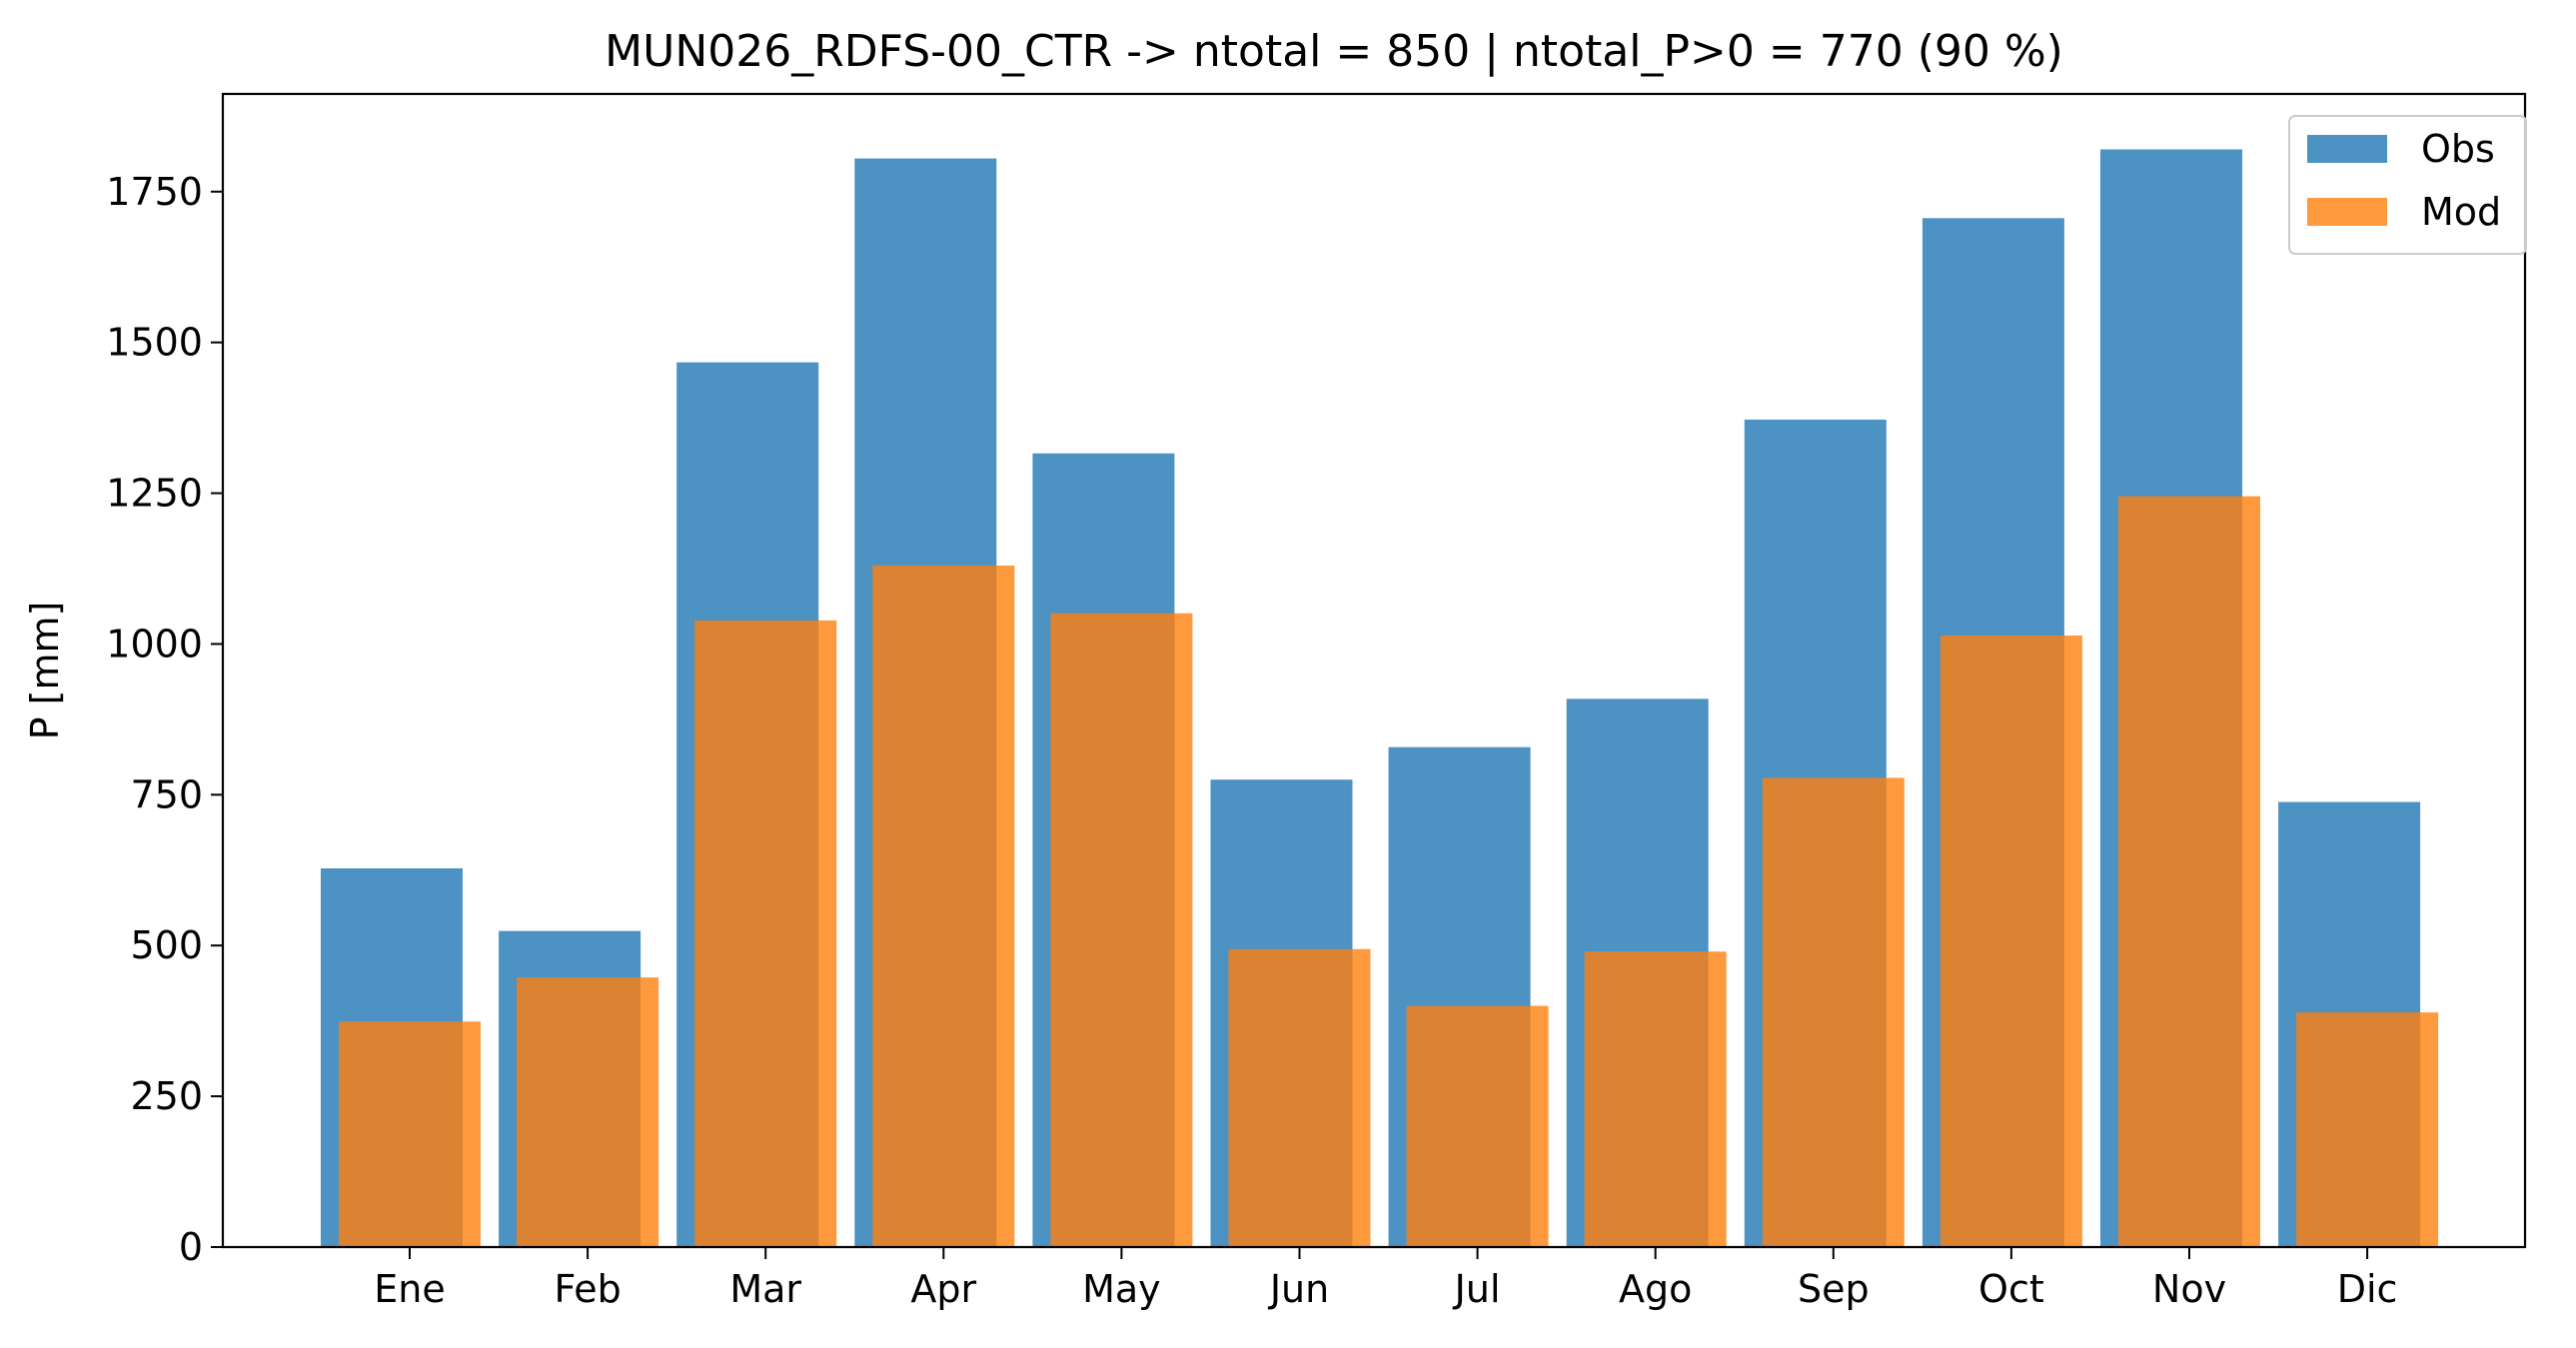 The height and width of the screenshot is (1348, 2576). Describe the element at coordinates (2347, 149) in the screenshot. I see `legend-swatch-obs` at that location.